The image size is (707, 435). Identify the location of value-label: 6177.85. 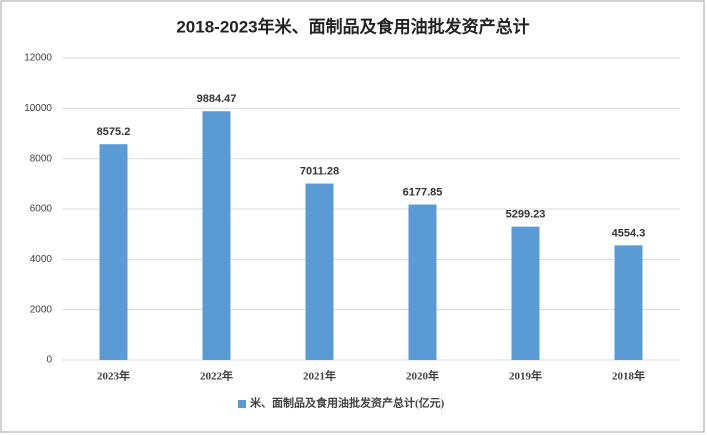
(423, 192).